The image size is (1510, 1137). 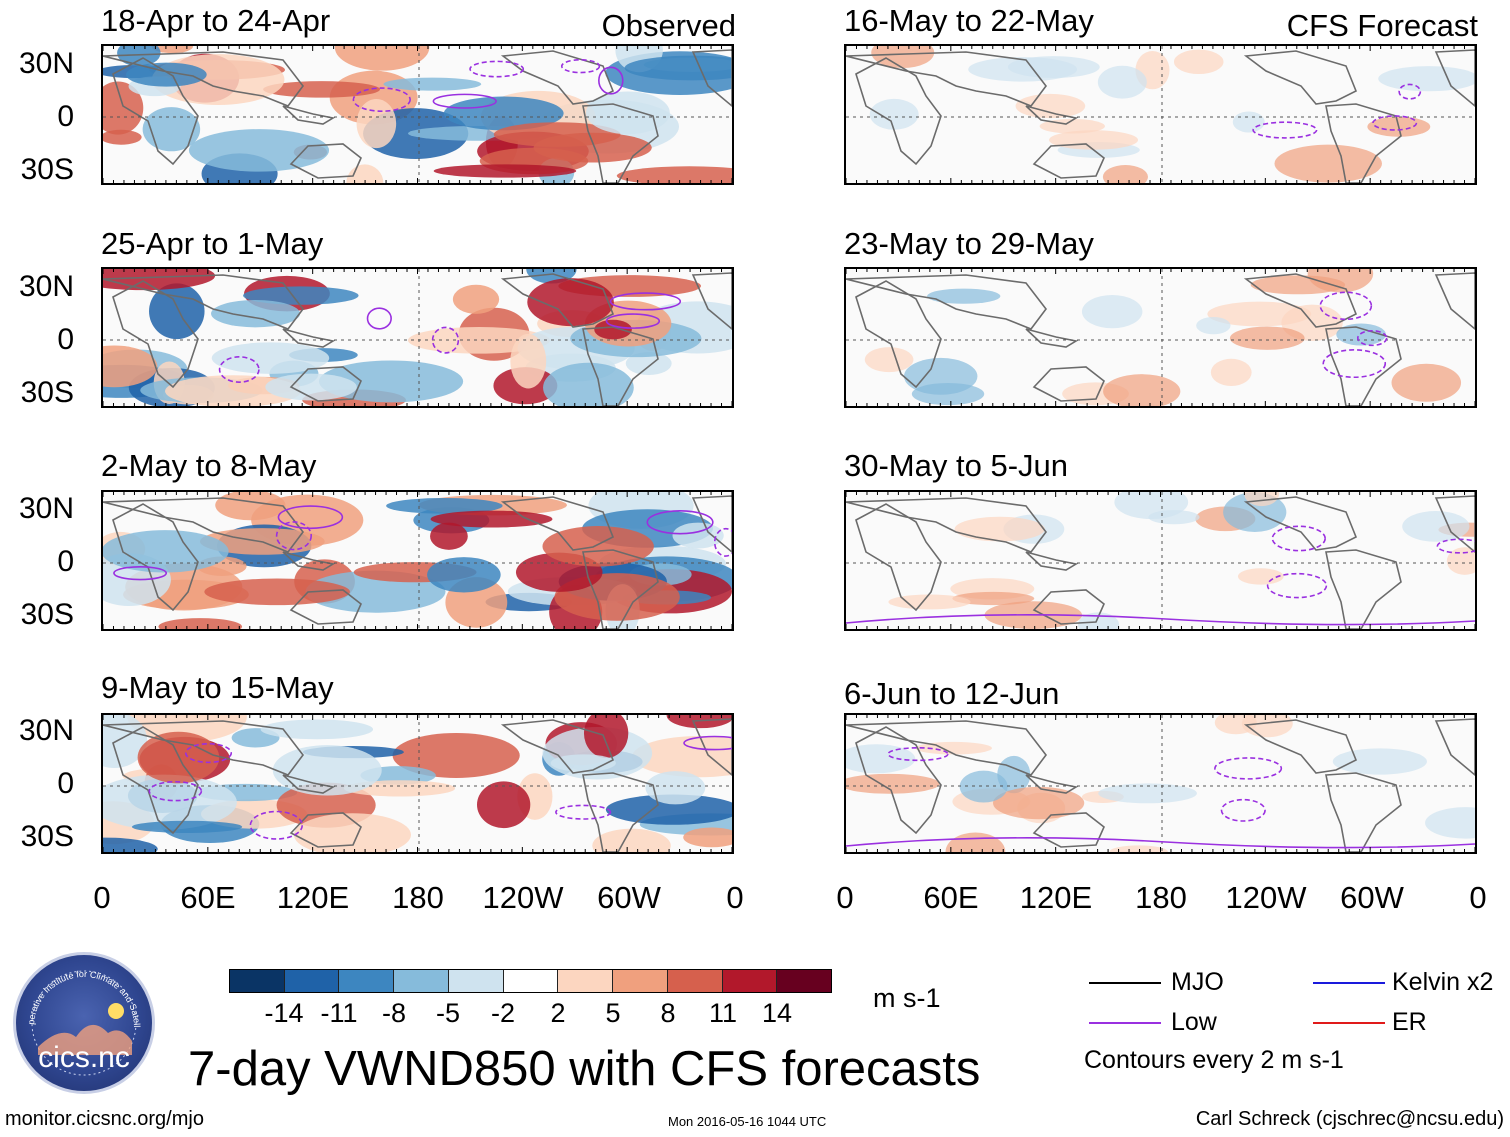 What do you see at coordinates (668, 25) in the screenshot?
I see `observed-label: Observed` at bounding box center [668, 25].